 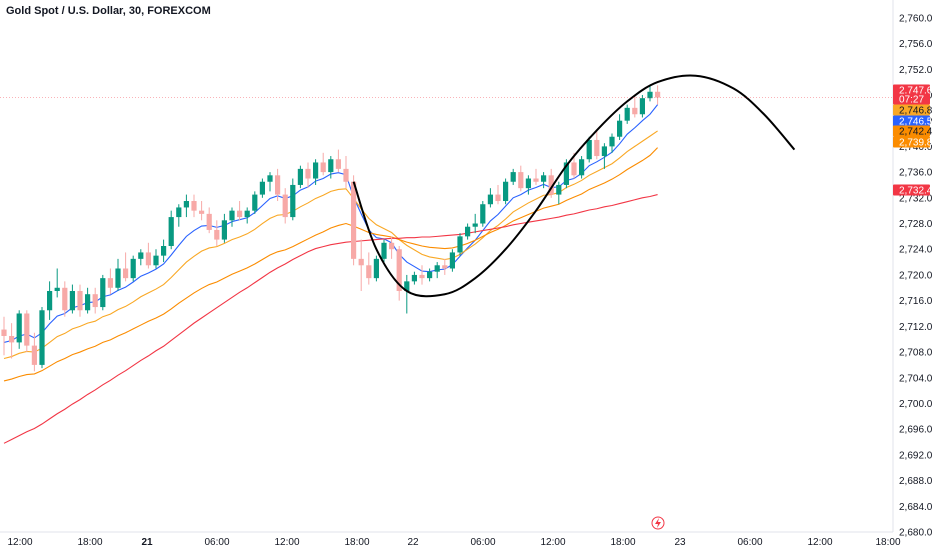 I want to click on lightning-icon, so click(x=658, y=523).